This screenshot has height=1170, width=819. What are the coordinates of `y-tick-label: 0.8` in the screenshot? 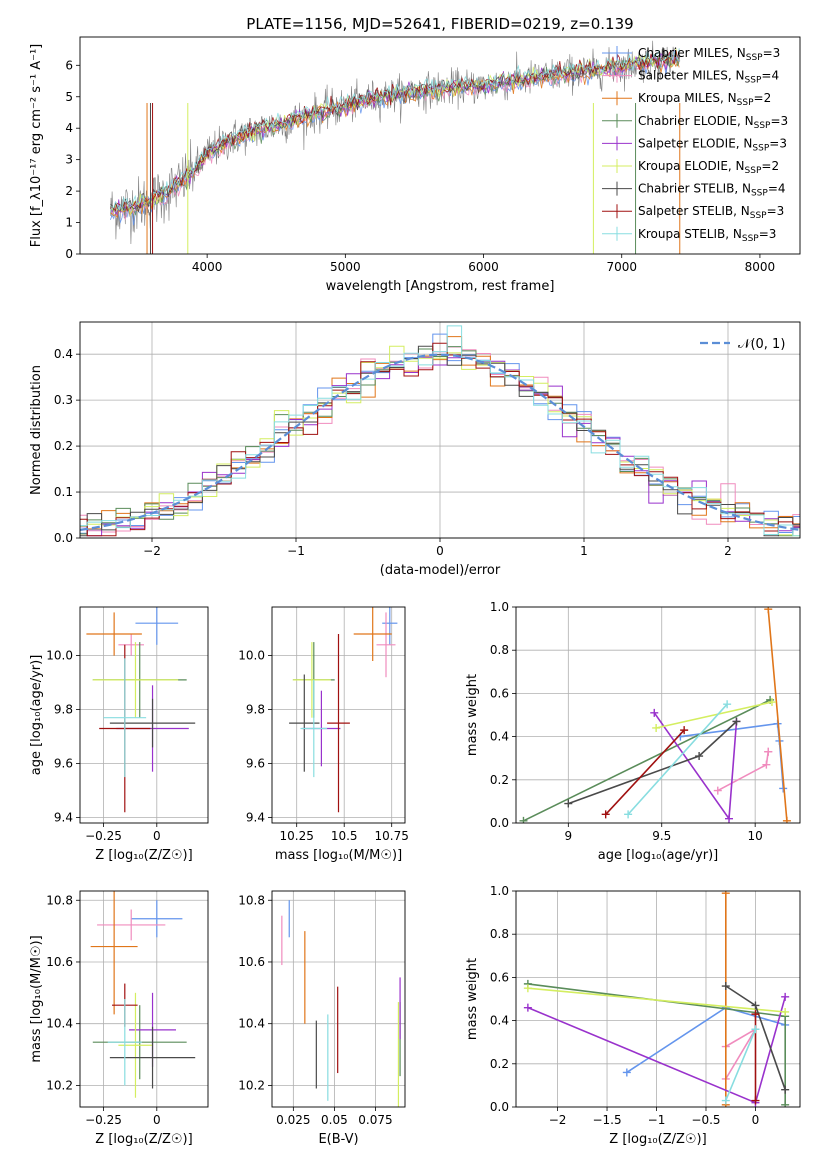 It's located at (499, 934).